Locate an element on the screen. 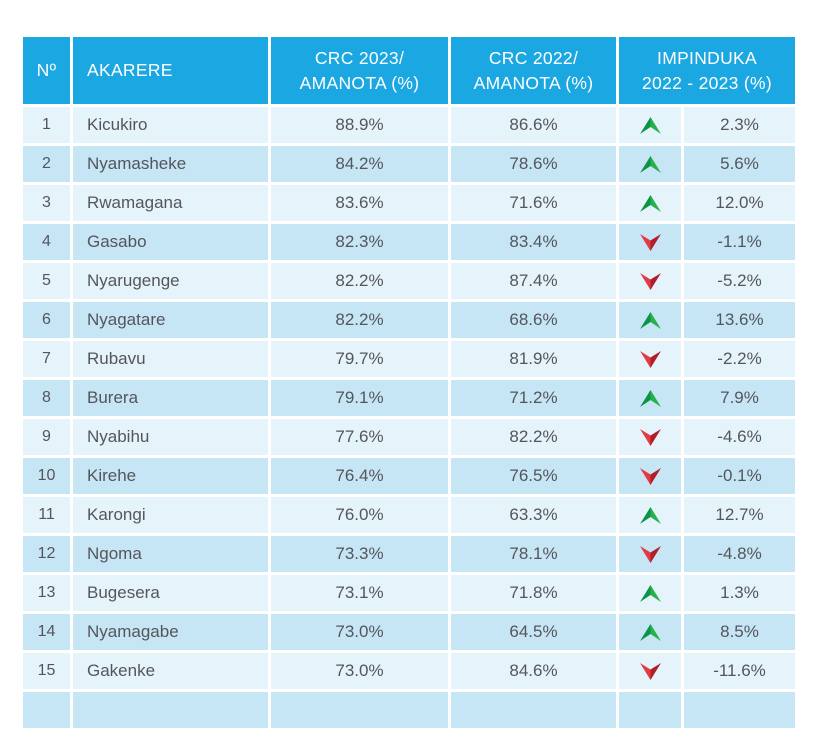 This screenshot has height=731, width=827. table-row: 15 Gakenke 73.0% 84.6% -11.6% is located at coordinates (409, 671).